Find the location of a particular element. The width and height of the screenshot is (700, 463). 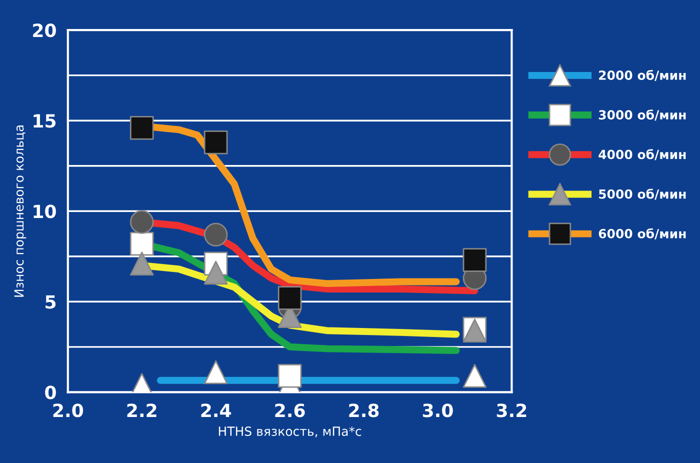

y-tick-label: 10 is located at coordinates (45, 211).